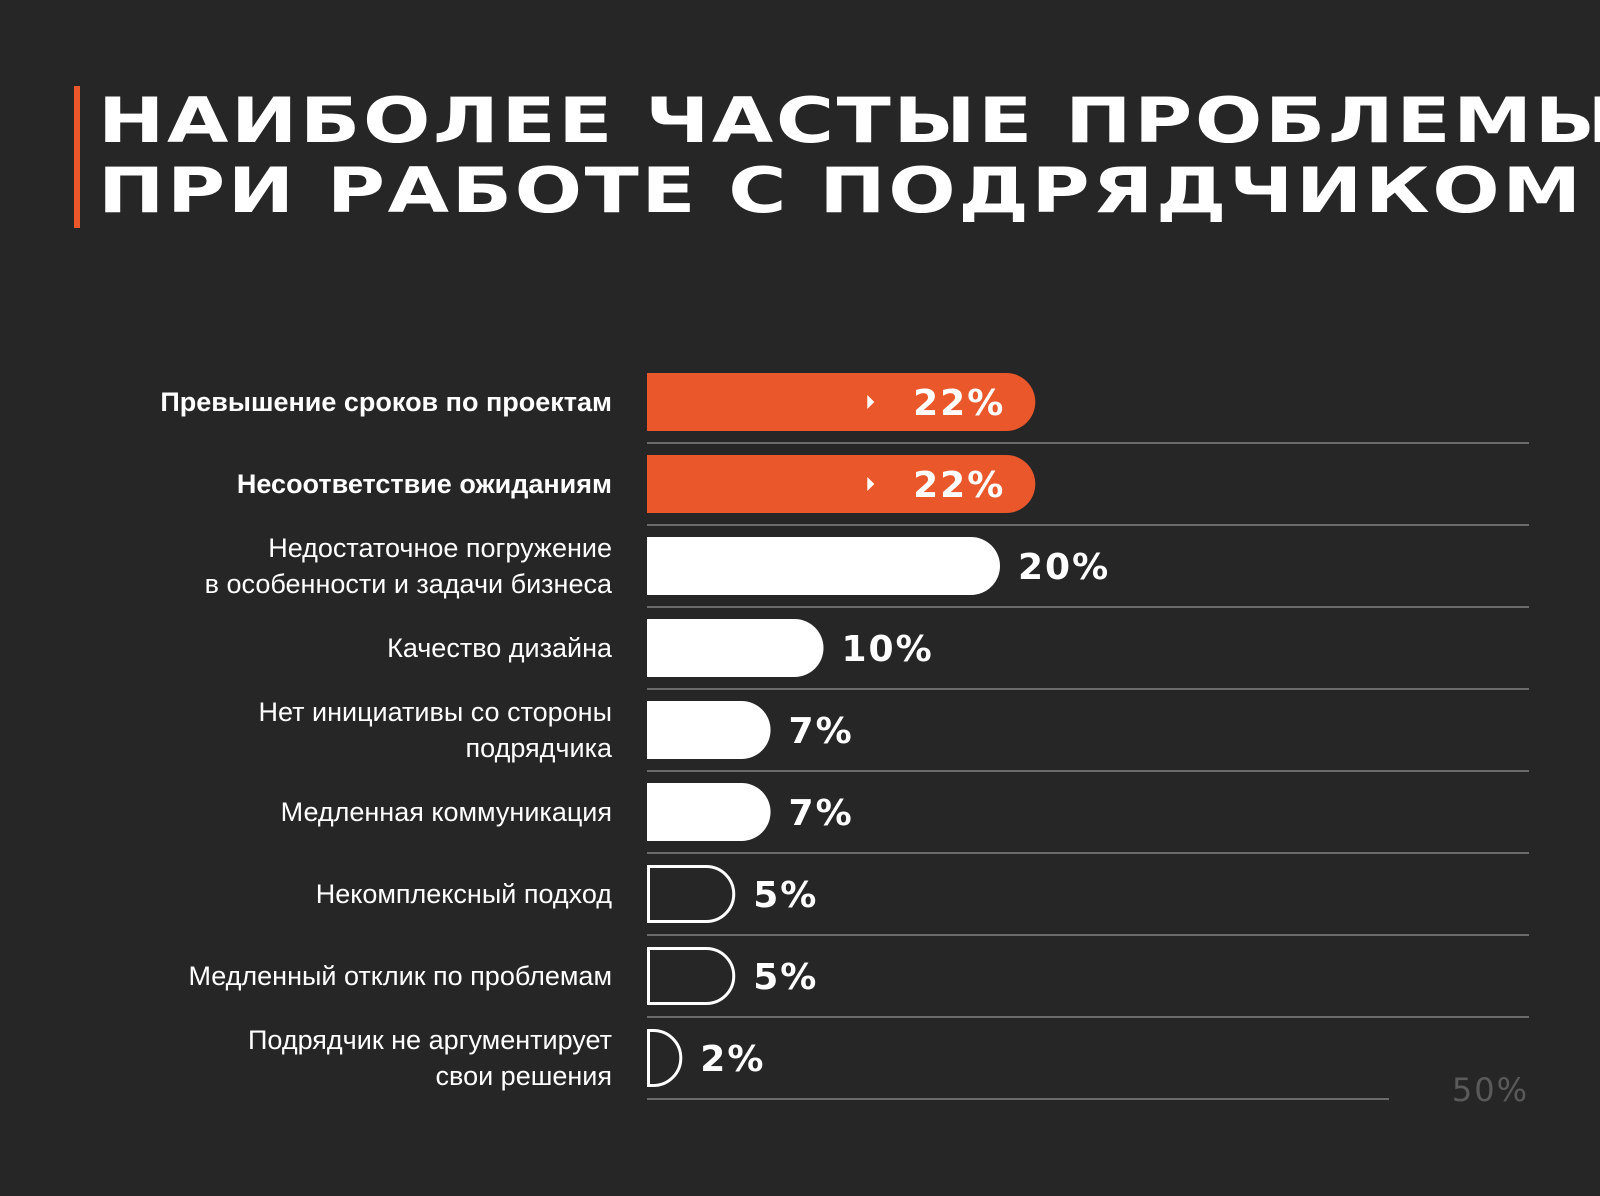 The image size is (1600, 1196). Describe the element at coordinates (409, 584) in the screenshot. I see `category-label: в особенности и задачи бизнеса` at that location.